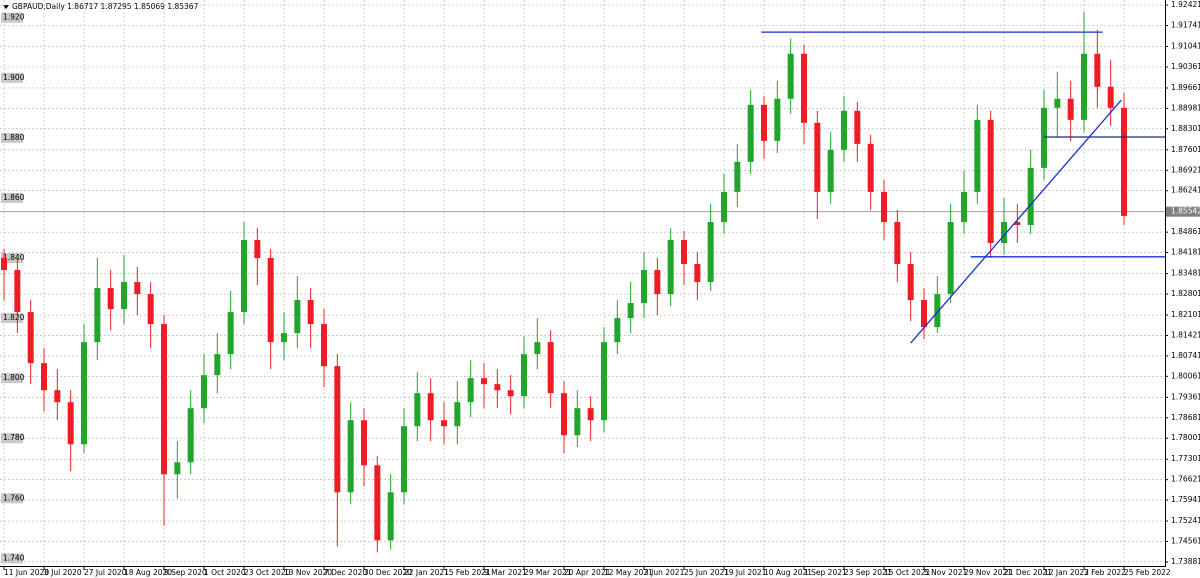 This screenshot has height=578, width=1200. What do you see at coordinates (185, 572) in the screenshot?
I see `x-tick-label: 9 Sep 2020` at bounding box center [185, 572].